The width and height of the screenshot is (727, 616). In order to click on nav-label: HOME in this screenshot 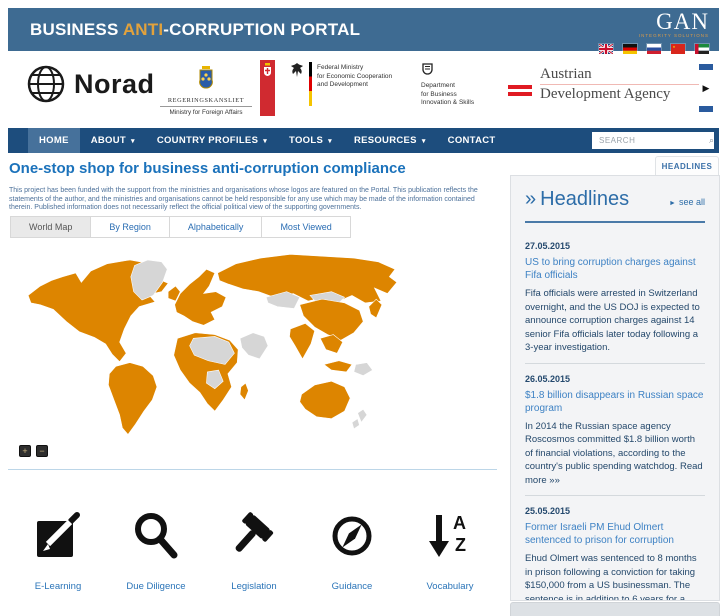, I will do `click(54, 140)`.